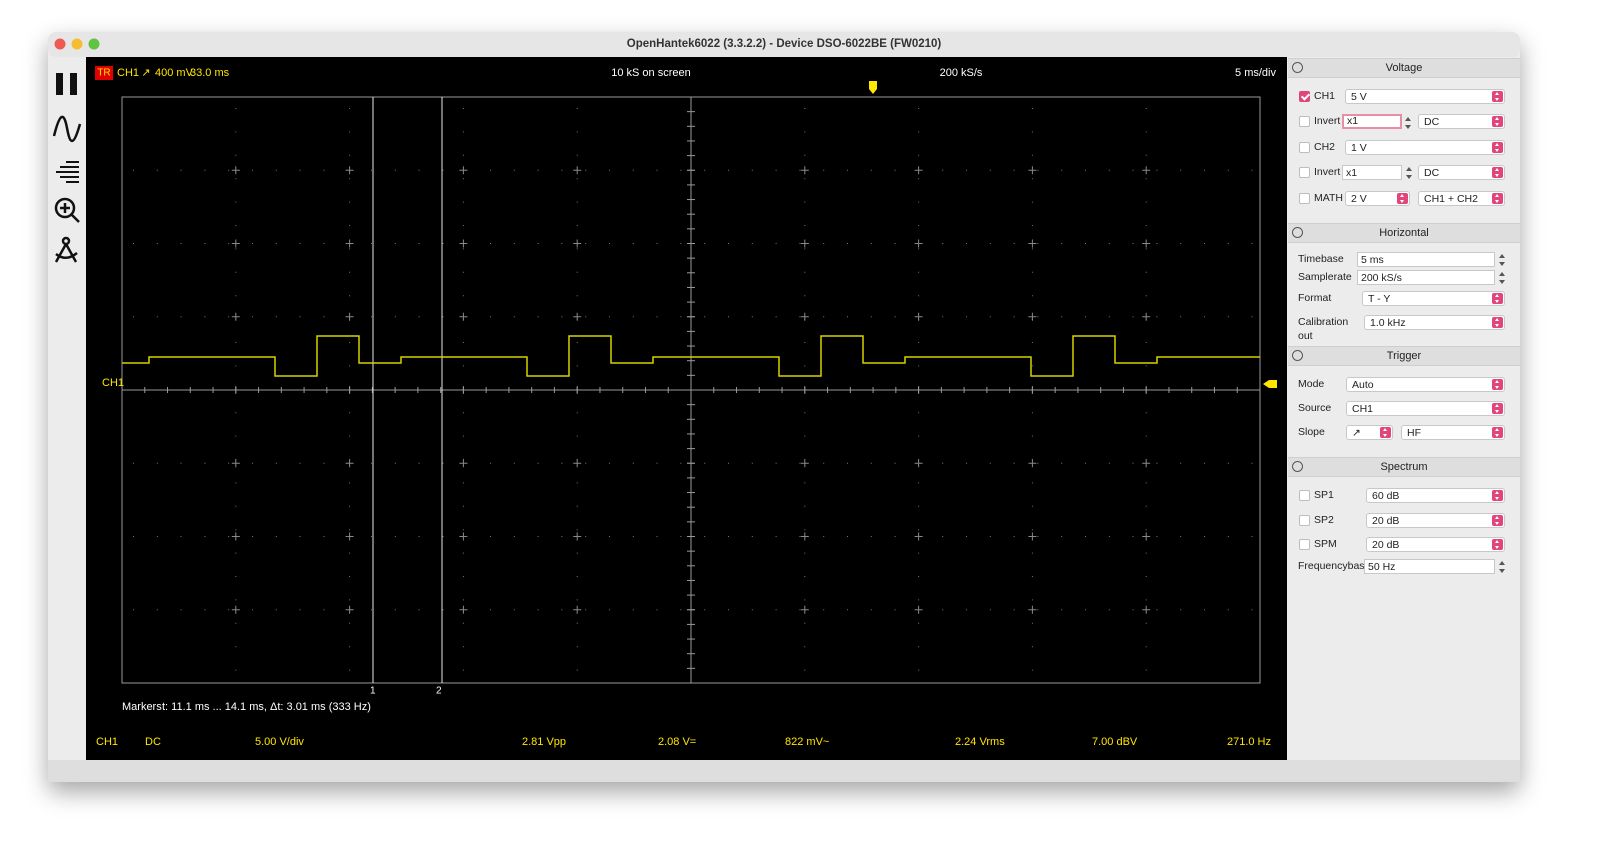 The width and height of the screenshot is (1600, 863). What do you see at coordinates (1323, 329) in the screenshot?
I see `field-label: Calibration out` at bounding box center [1323, 329].